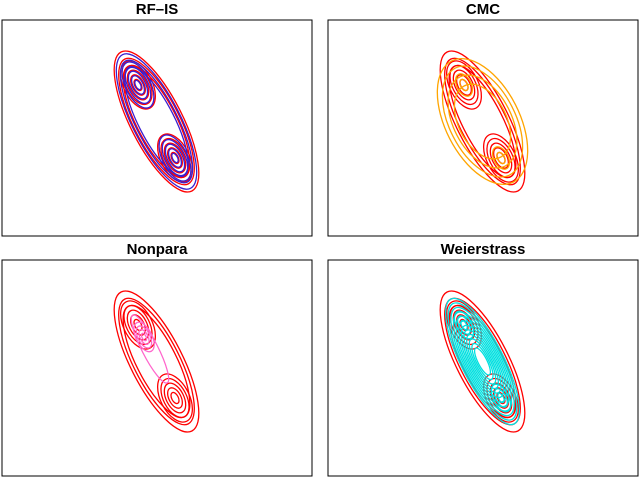 The image size is (640, 481). Describe the element at coordinates (483, 249) in the screenshot. I see `panel-title: Weierstrass` at that location.